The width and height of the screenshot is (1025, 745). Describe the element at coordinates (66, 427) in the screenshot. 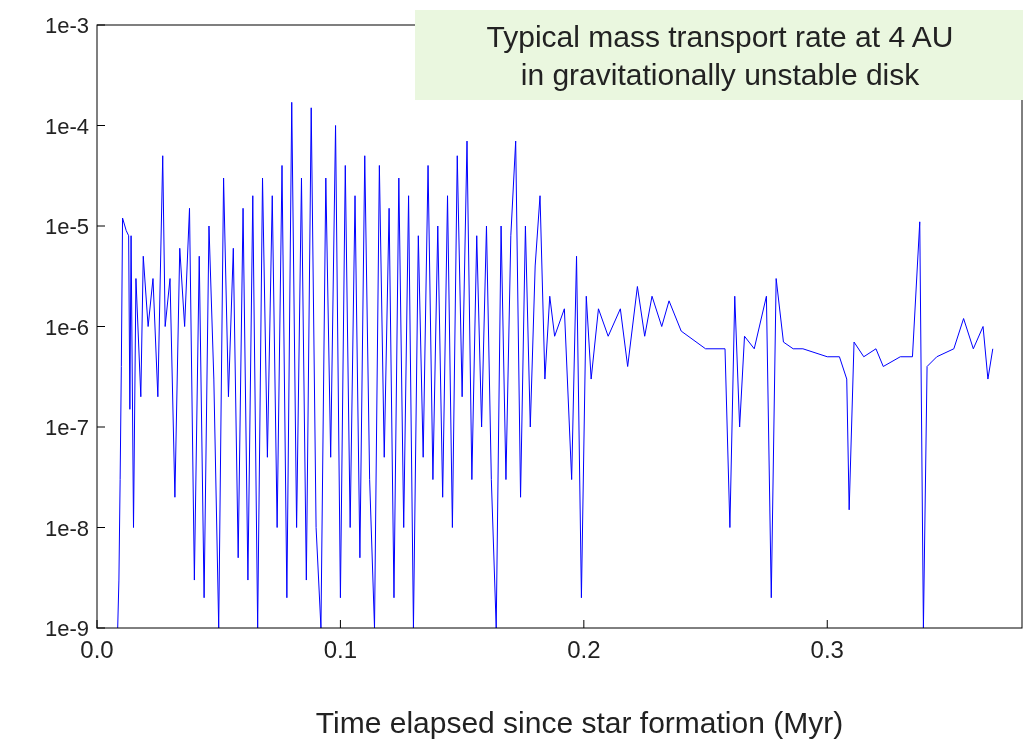

I see `y-tick-label: 1e-7` at that location.